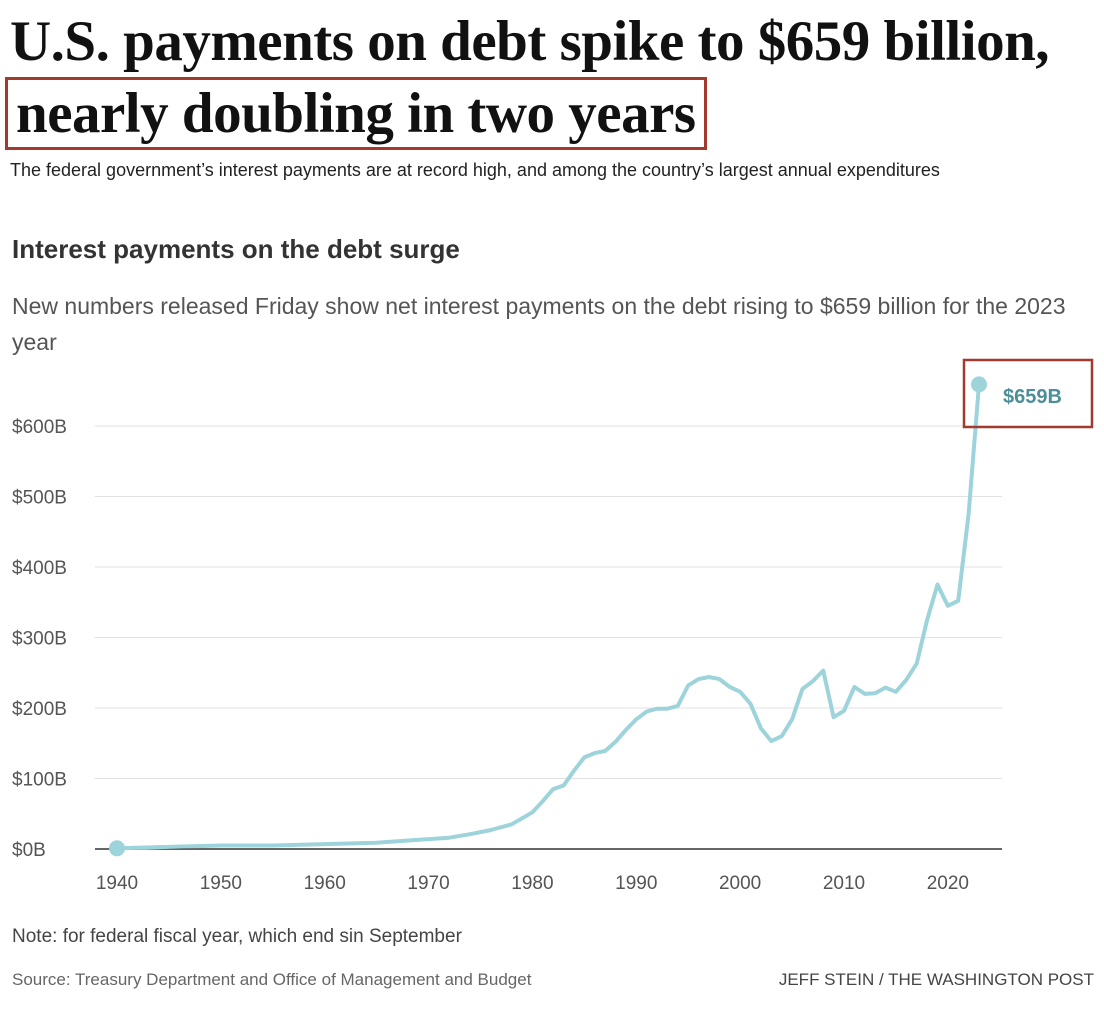 This screenshot has width=1104, height=1022. Describe the element at coordinates (39, 709) in the screenshot. I see `y-tick-label: $200B` at that location.